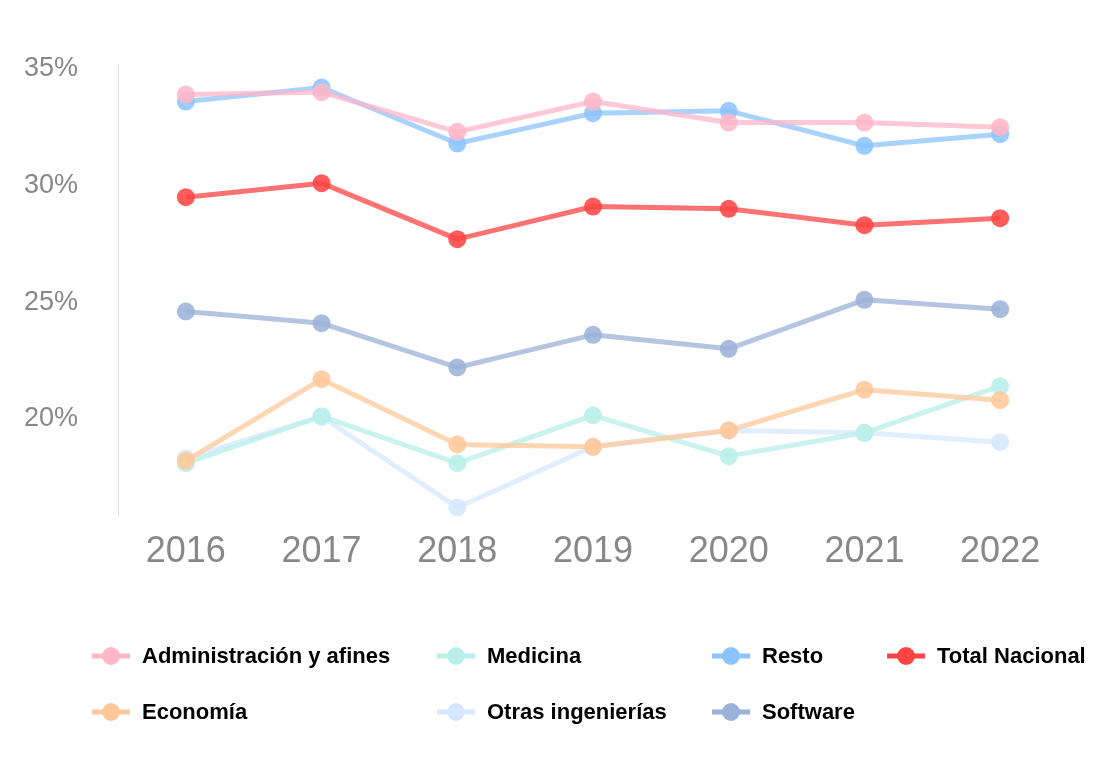 This screenshot has width=1117, height=774. What do you see at coordinates (728, 550) in the screenshot?
I see `x-tick-label: 2020` at bounding box center [728, 550].